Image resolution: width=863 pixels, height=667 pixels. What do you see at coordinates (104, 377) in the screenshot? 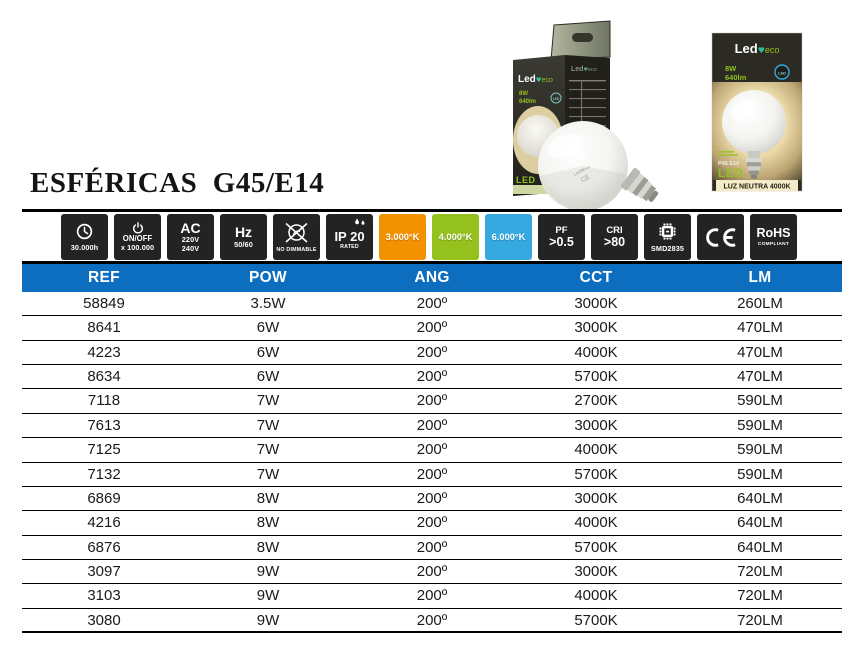
I see `table-cell-ref: 8634` at bounding box center [104, 377].